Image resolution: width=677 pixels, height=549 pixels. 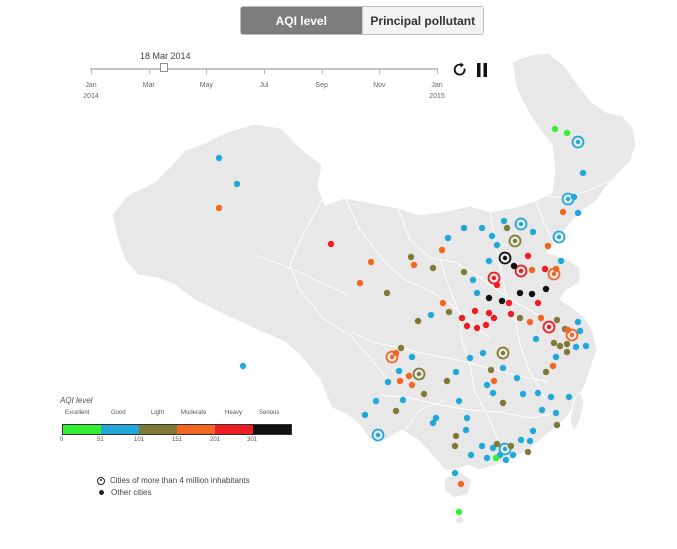 I want to click on aqi-level-tab: AQI level, so click(x=301, y=20).